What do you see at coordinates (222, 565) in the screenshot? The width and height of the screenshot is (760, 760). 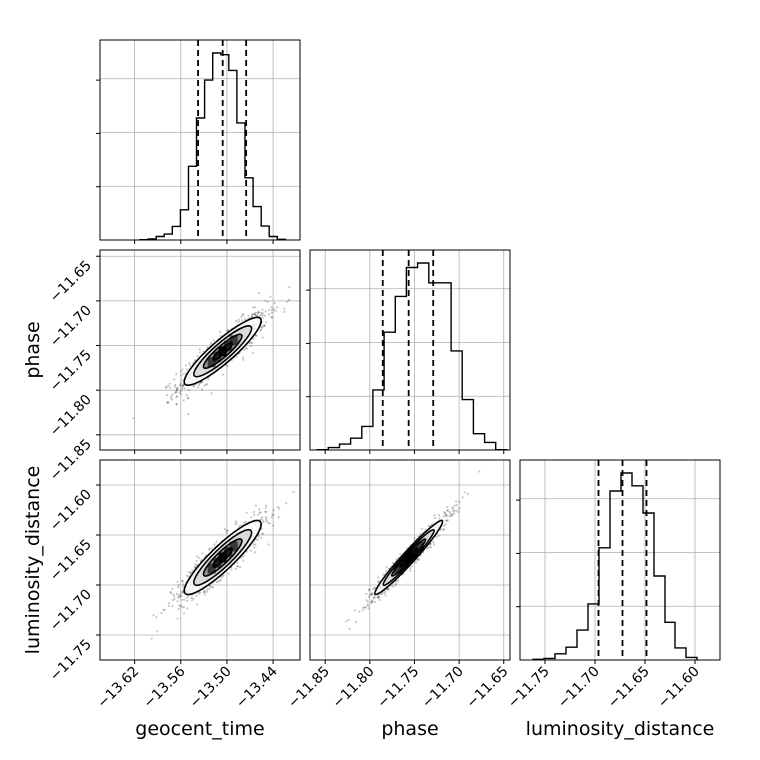 I see `joint-panel-luminosity_distance-geocent_time` at bounding box center [222, 565].